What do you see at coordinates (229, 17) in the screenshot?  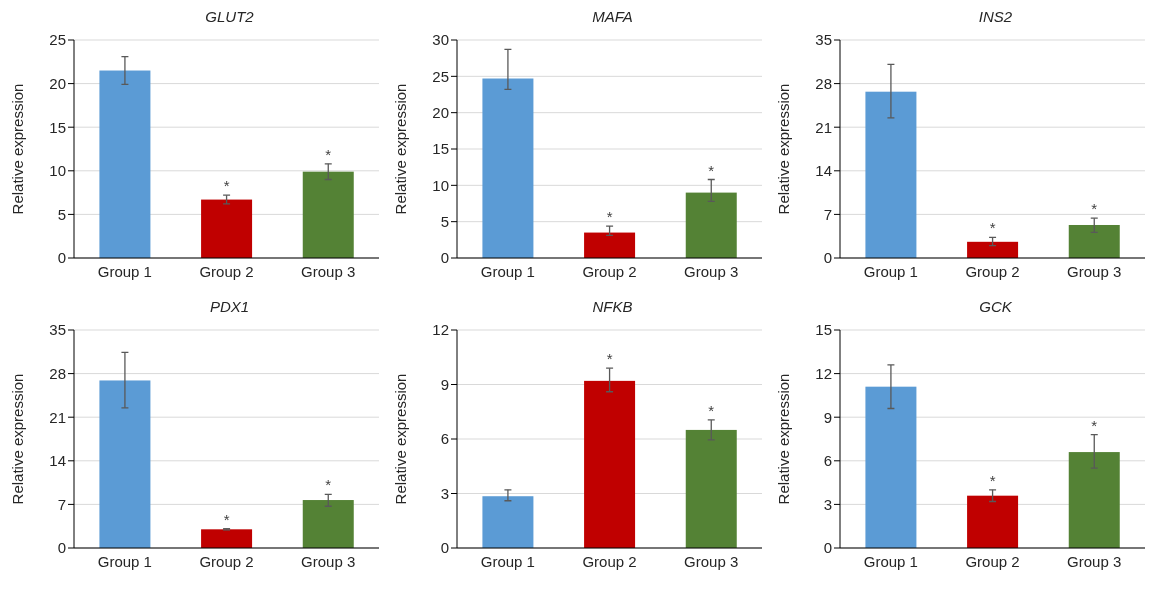 I see `chart-title: GLUT2` at bounding box center [229, 17].